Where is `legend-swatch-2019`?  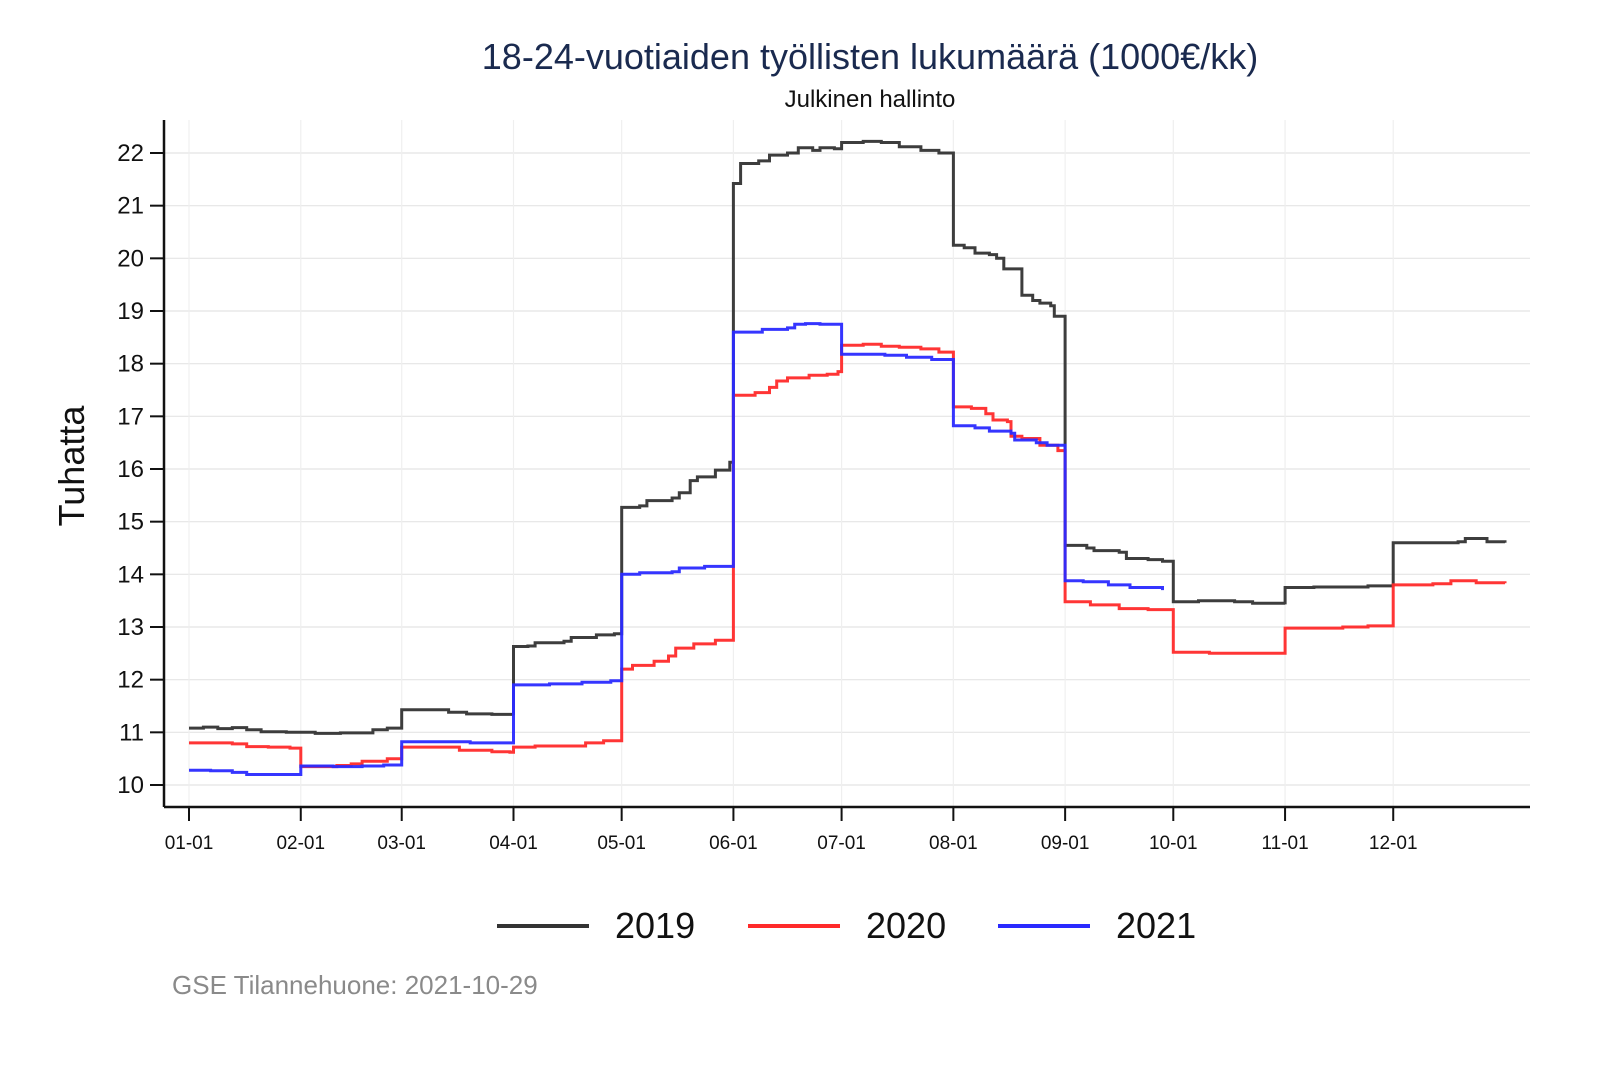 legend-swatch-2019 is located at coordinates (543, 926).